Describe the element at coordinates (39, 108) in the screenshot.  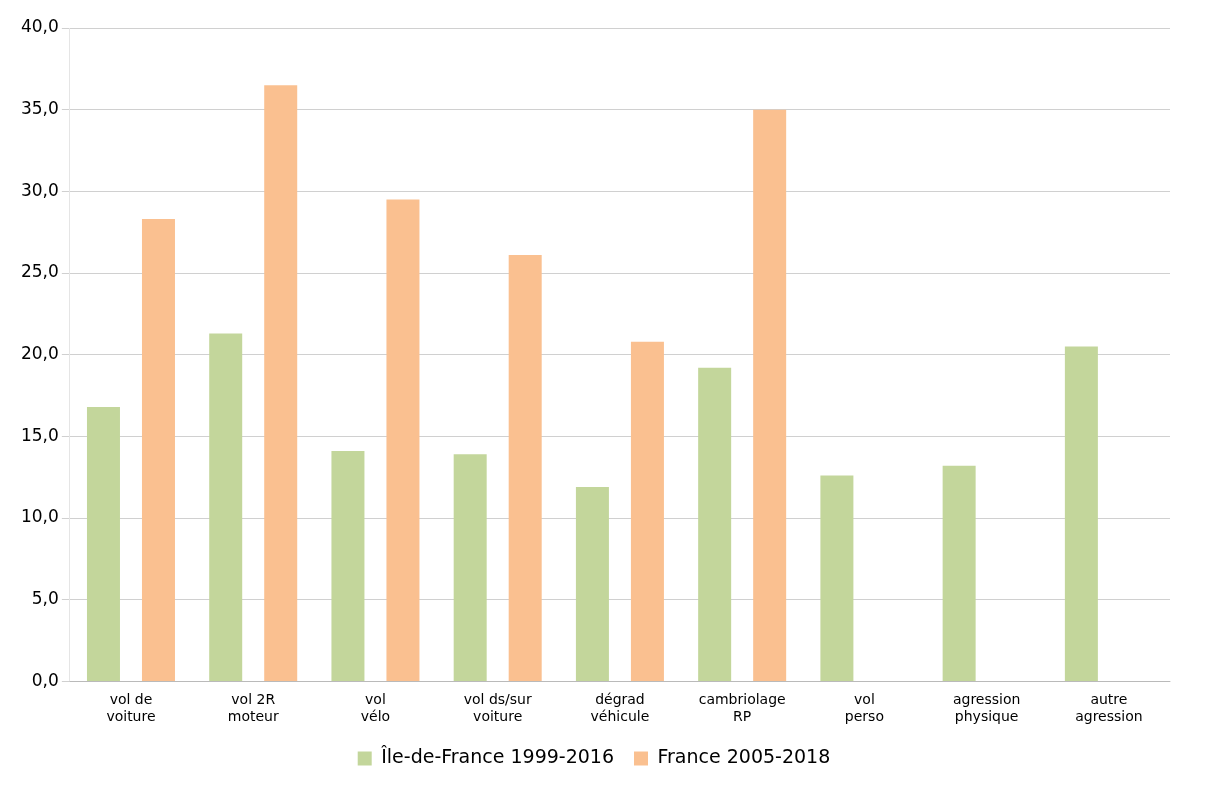
I see `y-tick-label: 35,0` at that location.